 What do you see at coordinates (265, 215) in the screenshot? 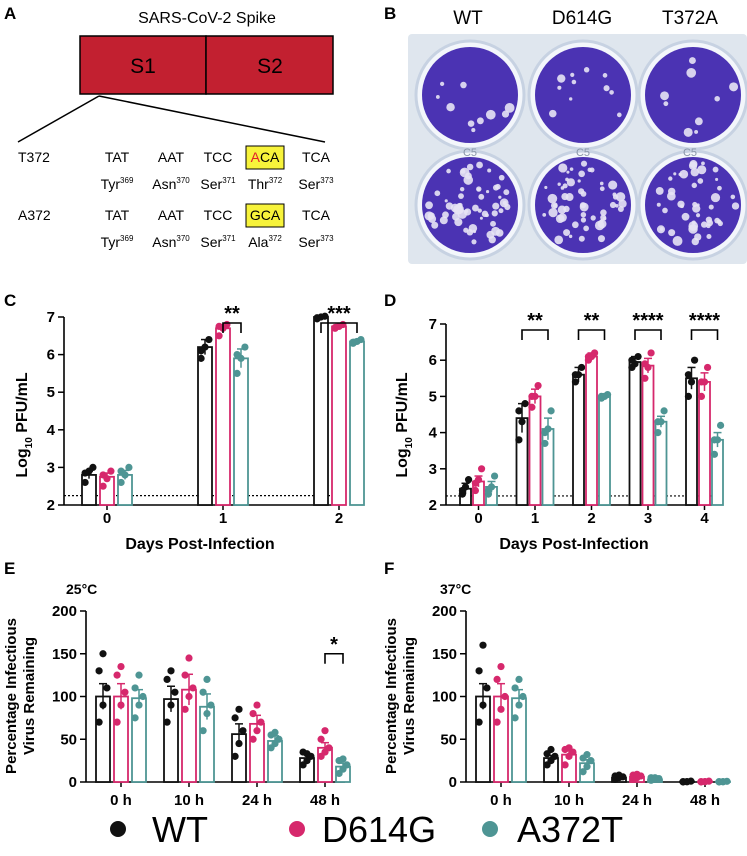
I see `mutation-highlight-a372` at bounding box center [265, 215].